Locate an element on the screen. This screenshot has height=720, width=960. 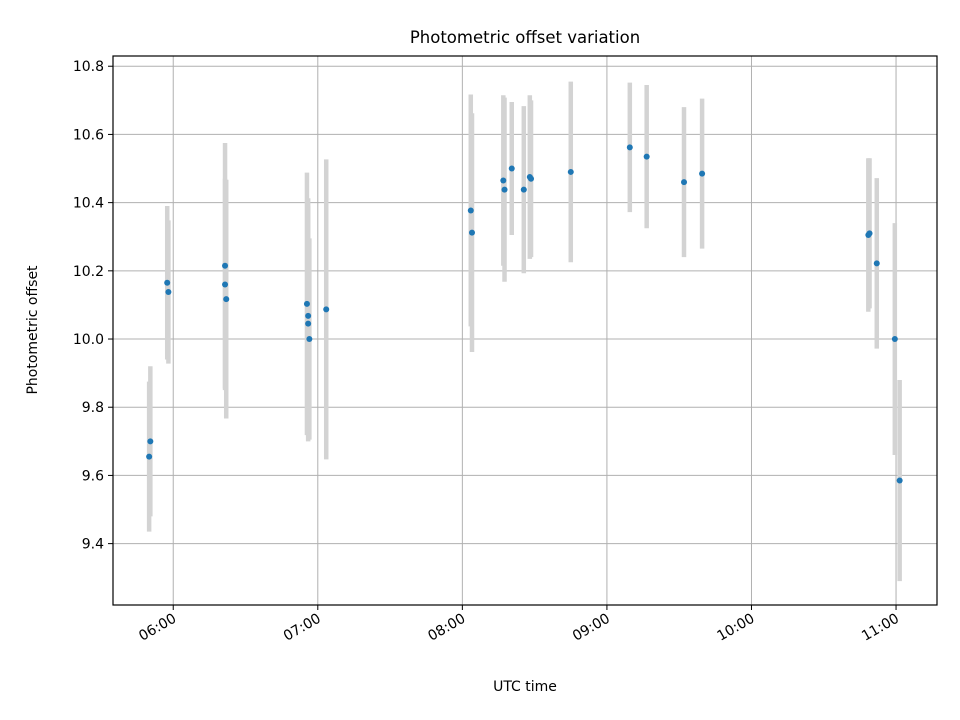
y-tick-label: 10.4 is located at coordinates (88, 204).